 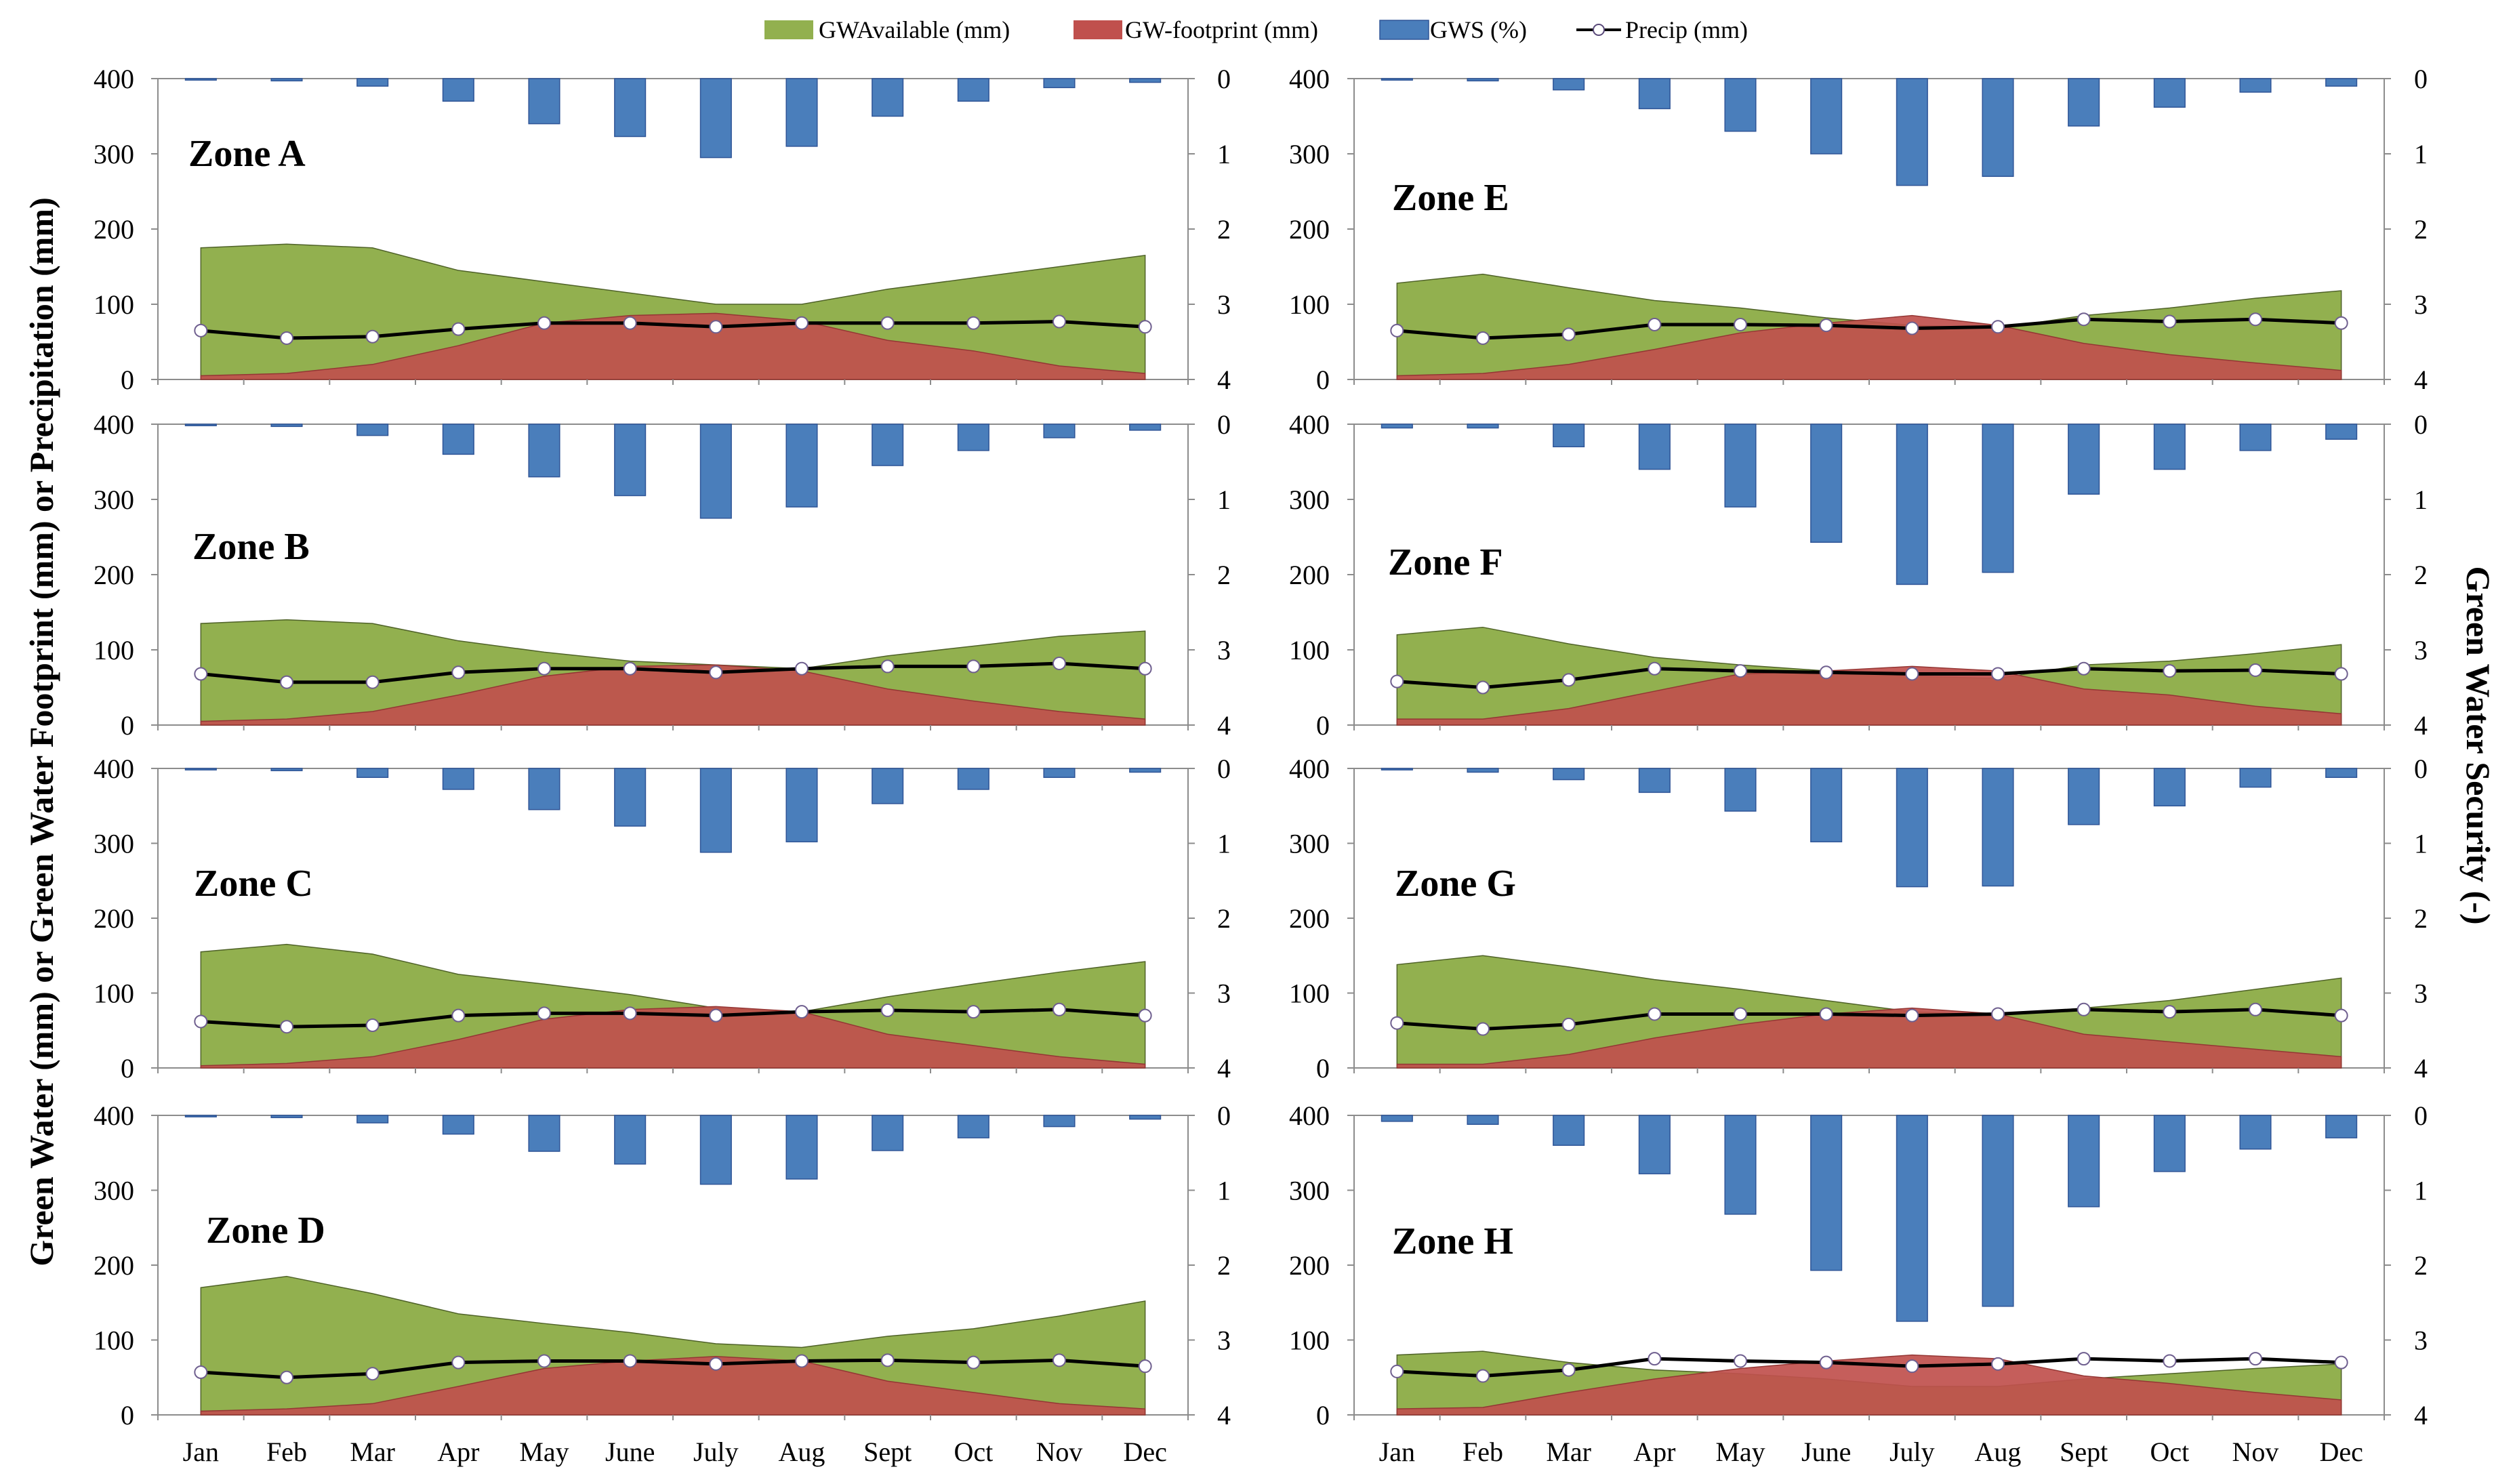 What do you see at coordinates (1858, 919) in the screenshot?
I see `panel: 0 100 200 300 400 0 1 2 3 4 Zone G` at bounding box center [1858, 919].